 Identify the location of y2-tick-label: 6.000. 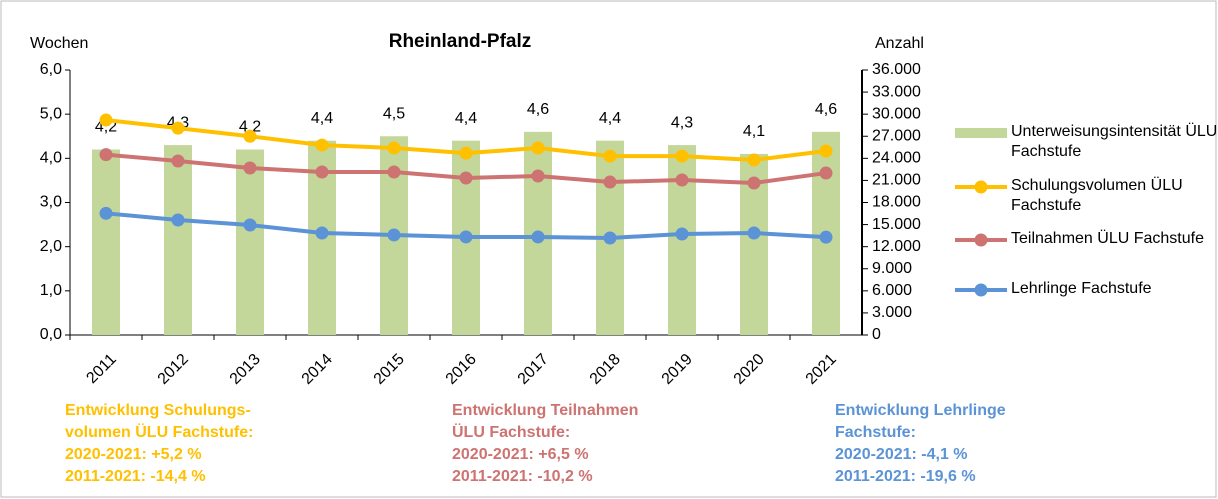
(892, 290).